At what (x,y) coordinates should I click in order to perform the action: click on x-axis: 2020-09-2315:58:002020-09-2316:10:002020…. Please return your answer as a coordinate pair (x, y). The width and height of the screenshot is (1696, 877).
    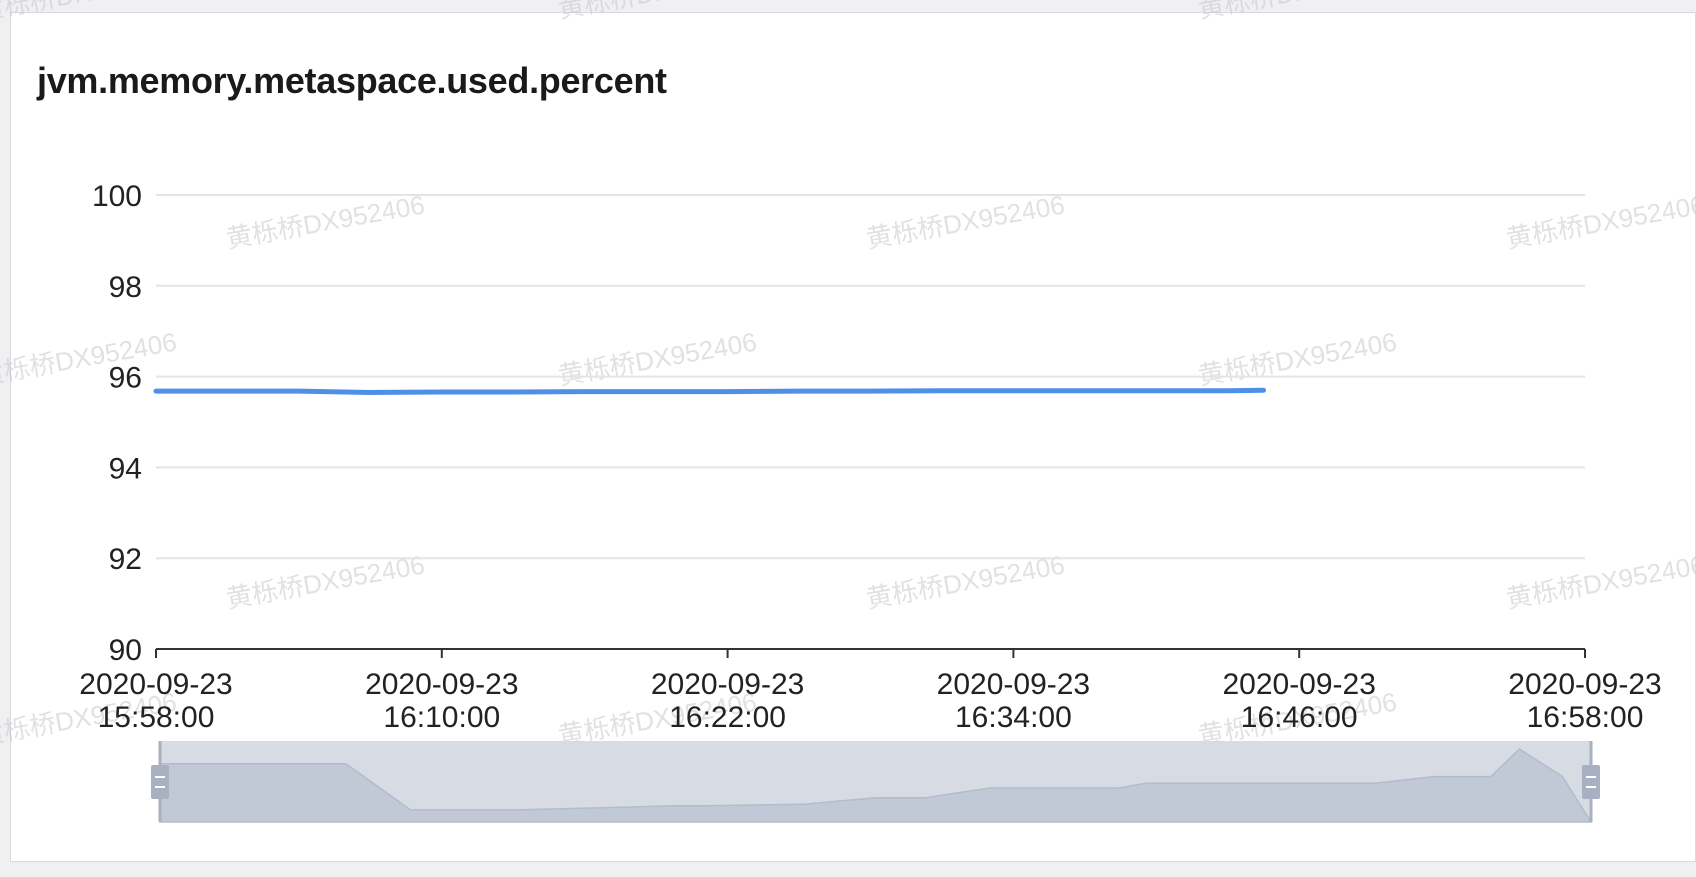
    Looking at the image, I should click on (870, 691).